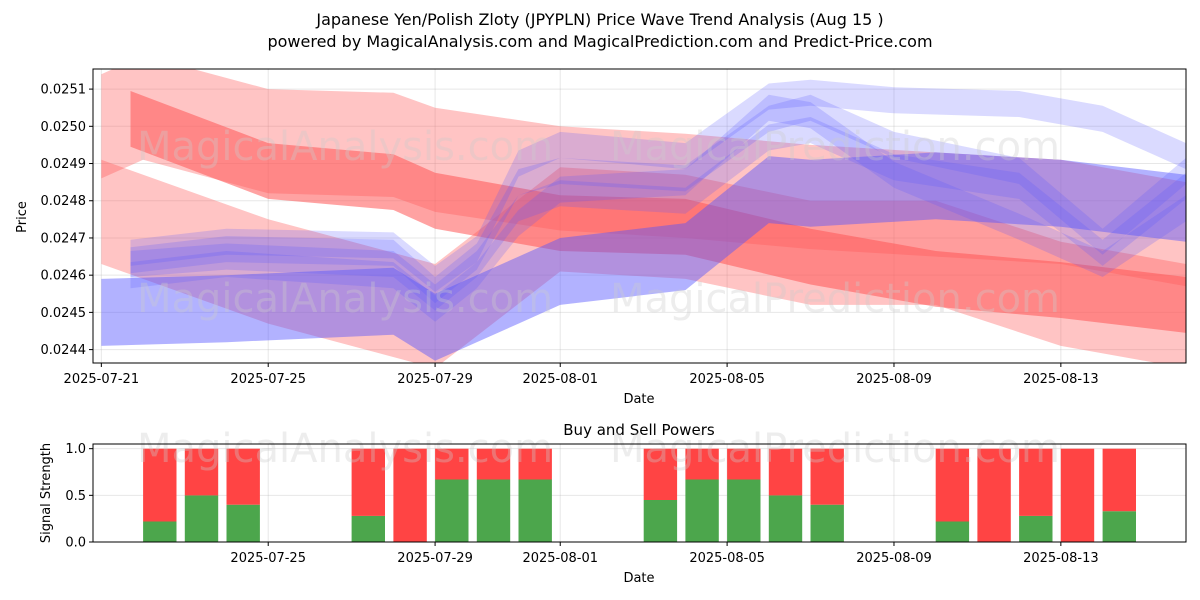 Image resolution: width=1200 pixels, height=600 pixels. I want to click on watermark-top-left: MagicalAnalysis.com, so click(345, 147).